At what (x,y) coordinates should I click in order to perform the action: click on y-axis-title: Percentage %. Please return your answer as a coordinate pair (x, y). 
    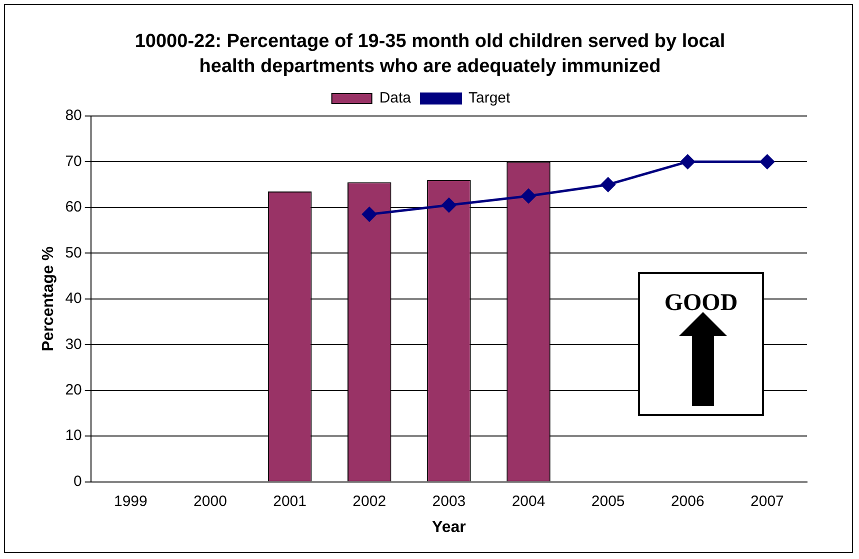
    Looking at the image, I should click on (49, 299).